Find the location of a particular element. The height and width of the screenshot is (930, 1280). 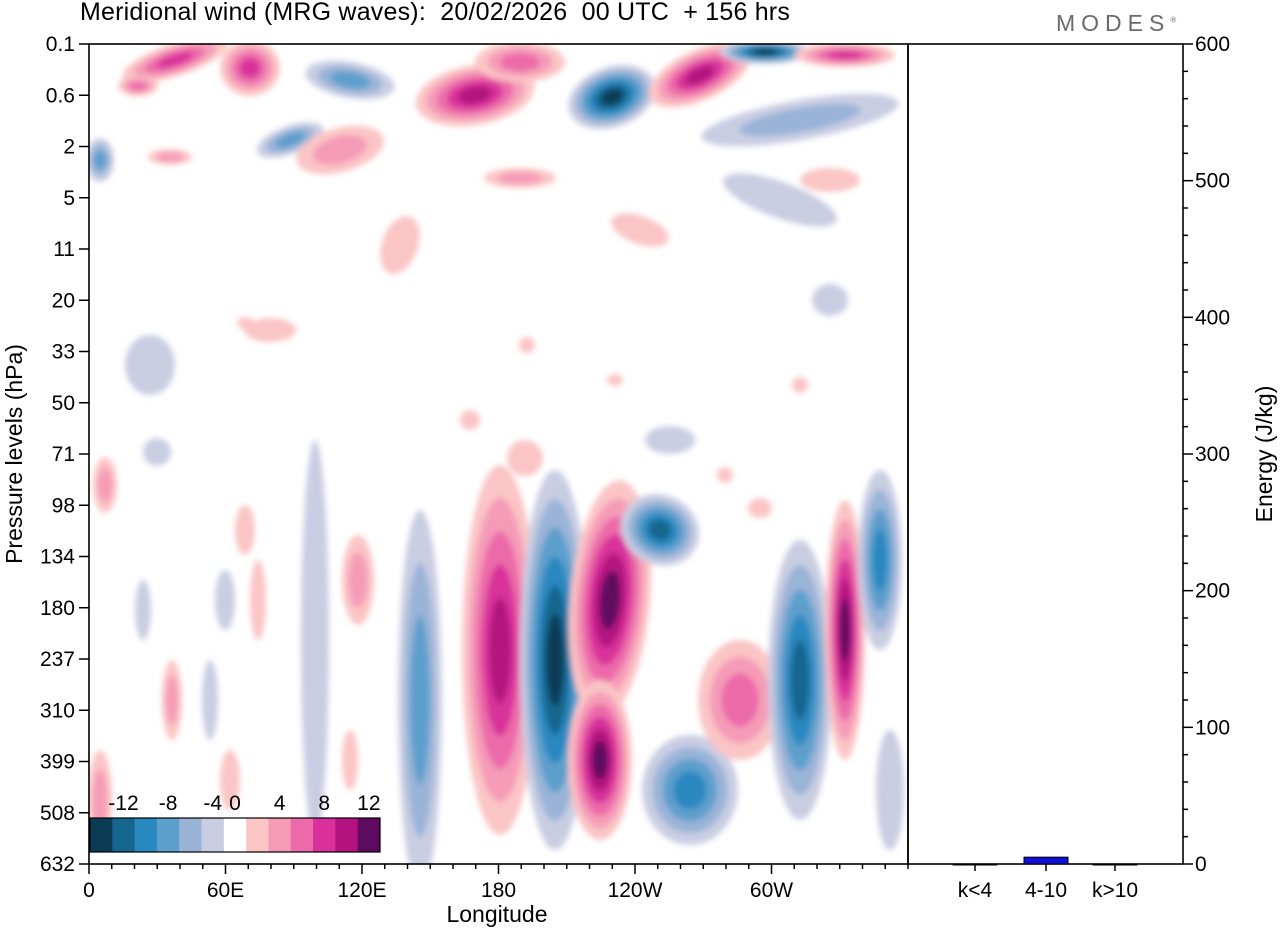

y-tick-label: 508 is located at coordinates (57, 813).